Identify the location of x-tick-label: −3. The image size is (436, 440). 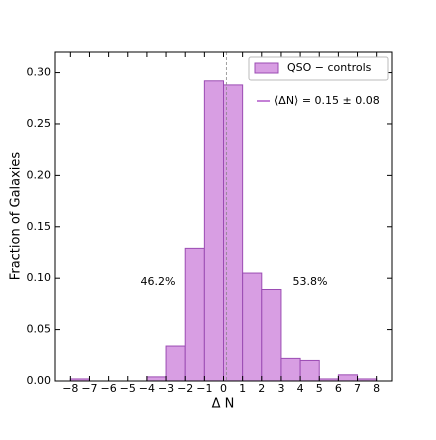
(166, 388).